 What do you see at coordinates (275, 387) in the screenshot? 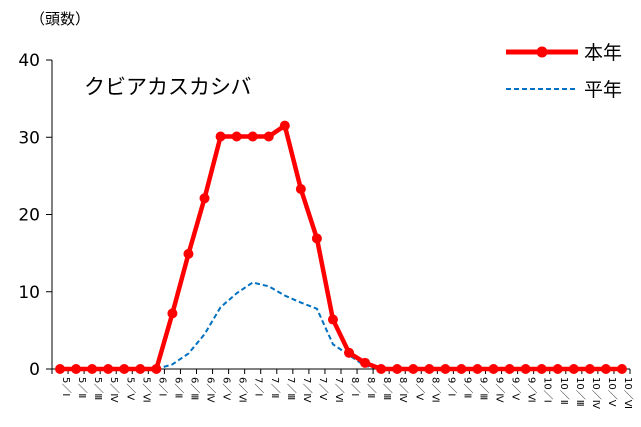
I see `x-tick-label: 7／Ⅱ` at bounding box center [275, 387].